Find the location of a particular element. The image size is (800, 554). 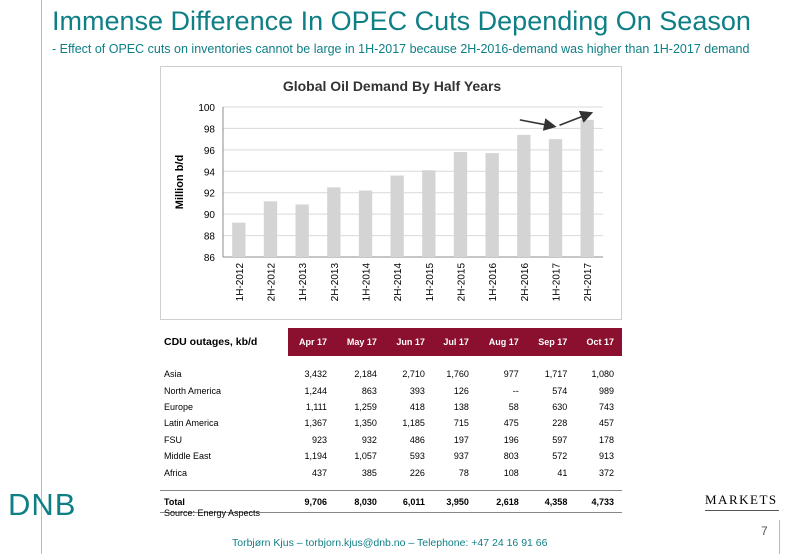

y-tick-label: 94 is located at coordinates (210, 172).